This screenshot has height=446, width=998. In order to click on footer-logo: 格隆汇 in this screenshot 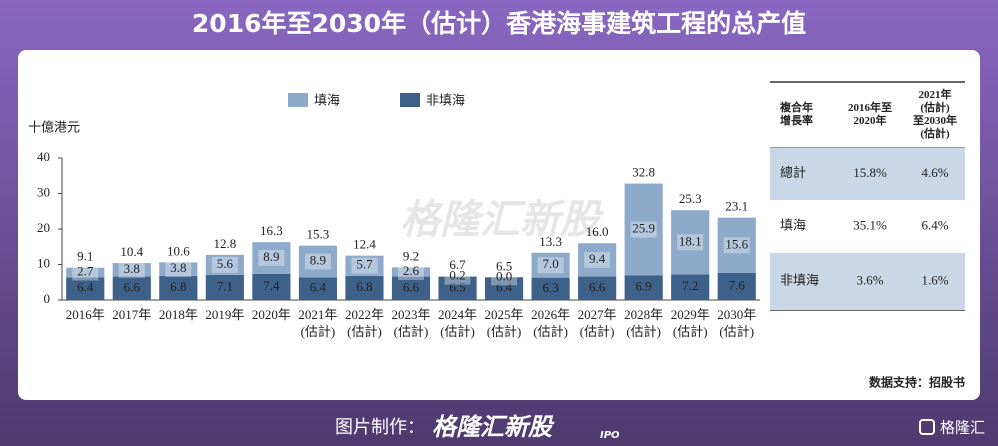, I will do `click(962, 428)`.